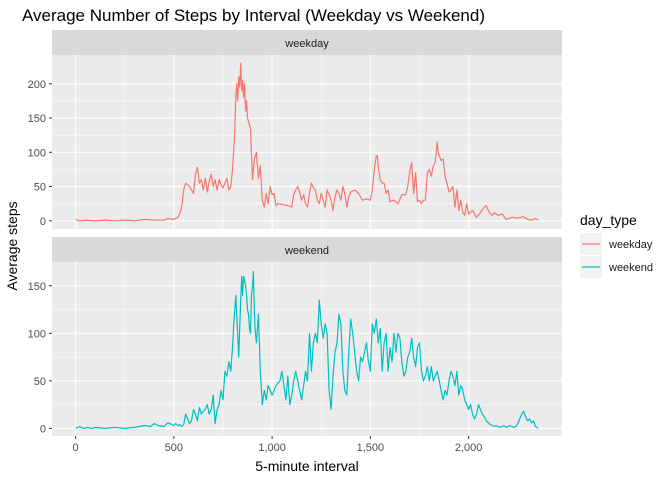 The width and height of the screenshot is (672, 480). I want to click on y-tick-label: 200, so click(37, 85).